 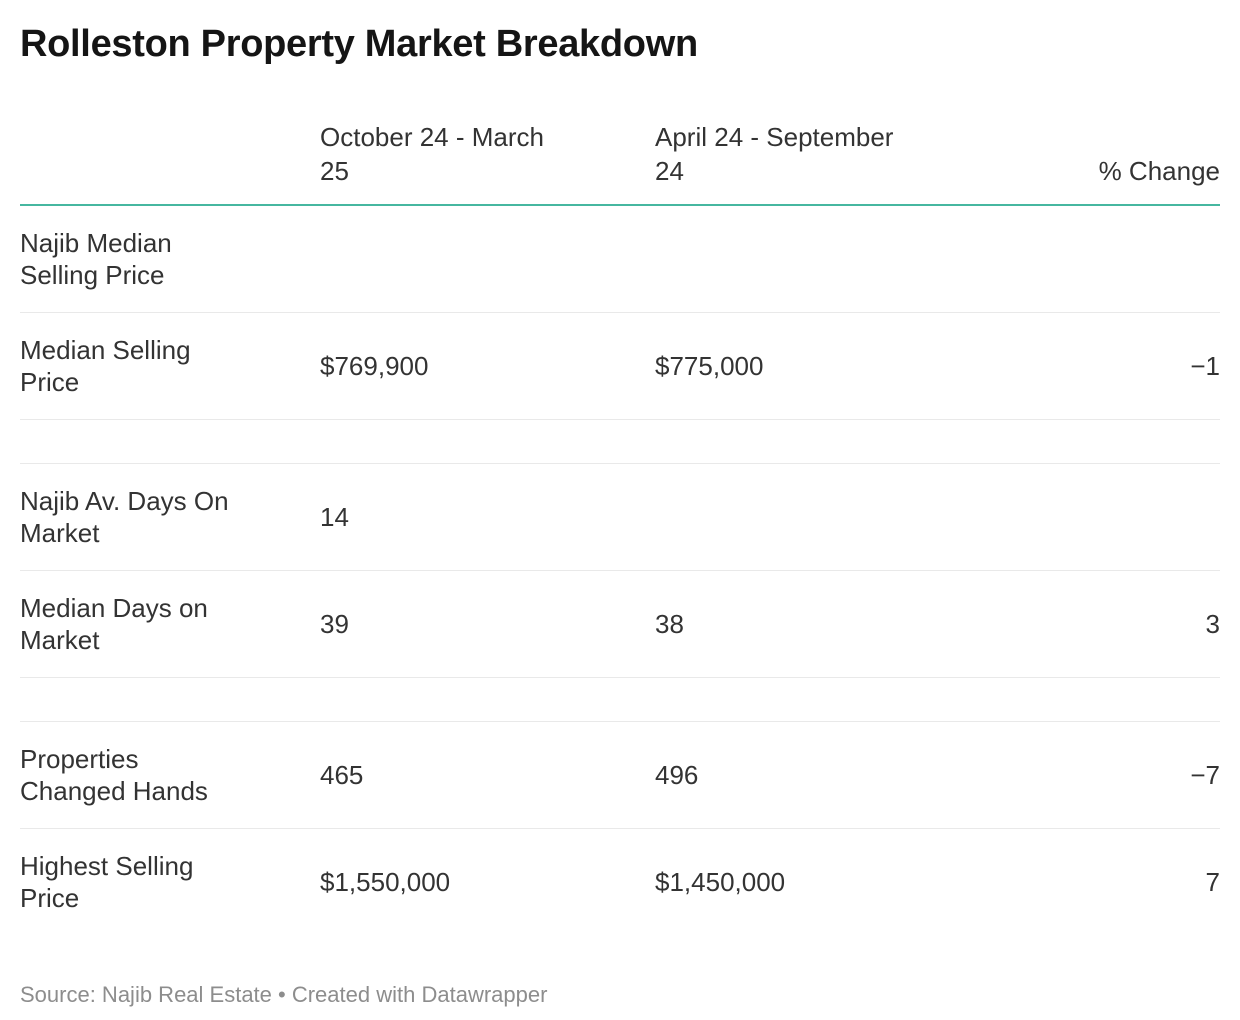 I want to click on period1-cell: 465, so click(x=342, y=774).